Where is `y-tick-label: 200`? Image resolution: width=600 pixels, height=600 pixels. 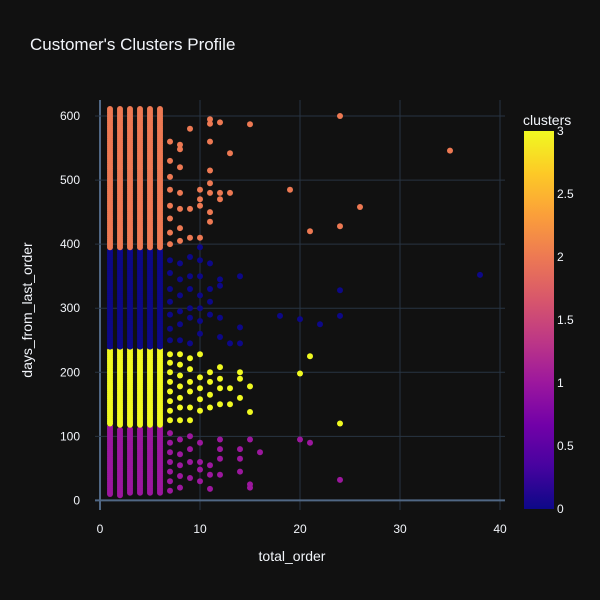 y-tick-label: 200 is located at coordinates (70, 372).